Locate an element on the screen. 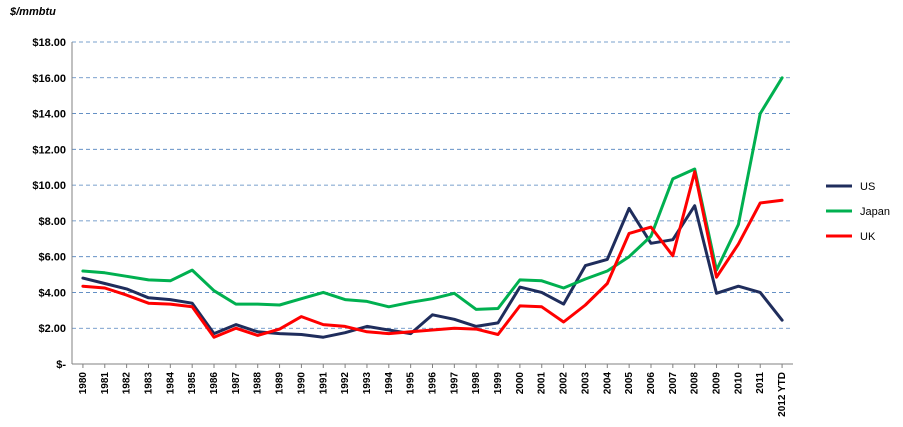  unit-label: $/mmbtu is located at coordinates (32, 12).